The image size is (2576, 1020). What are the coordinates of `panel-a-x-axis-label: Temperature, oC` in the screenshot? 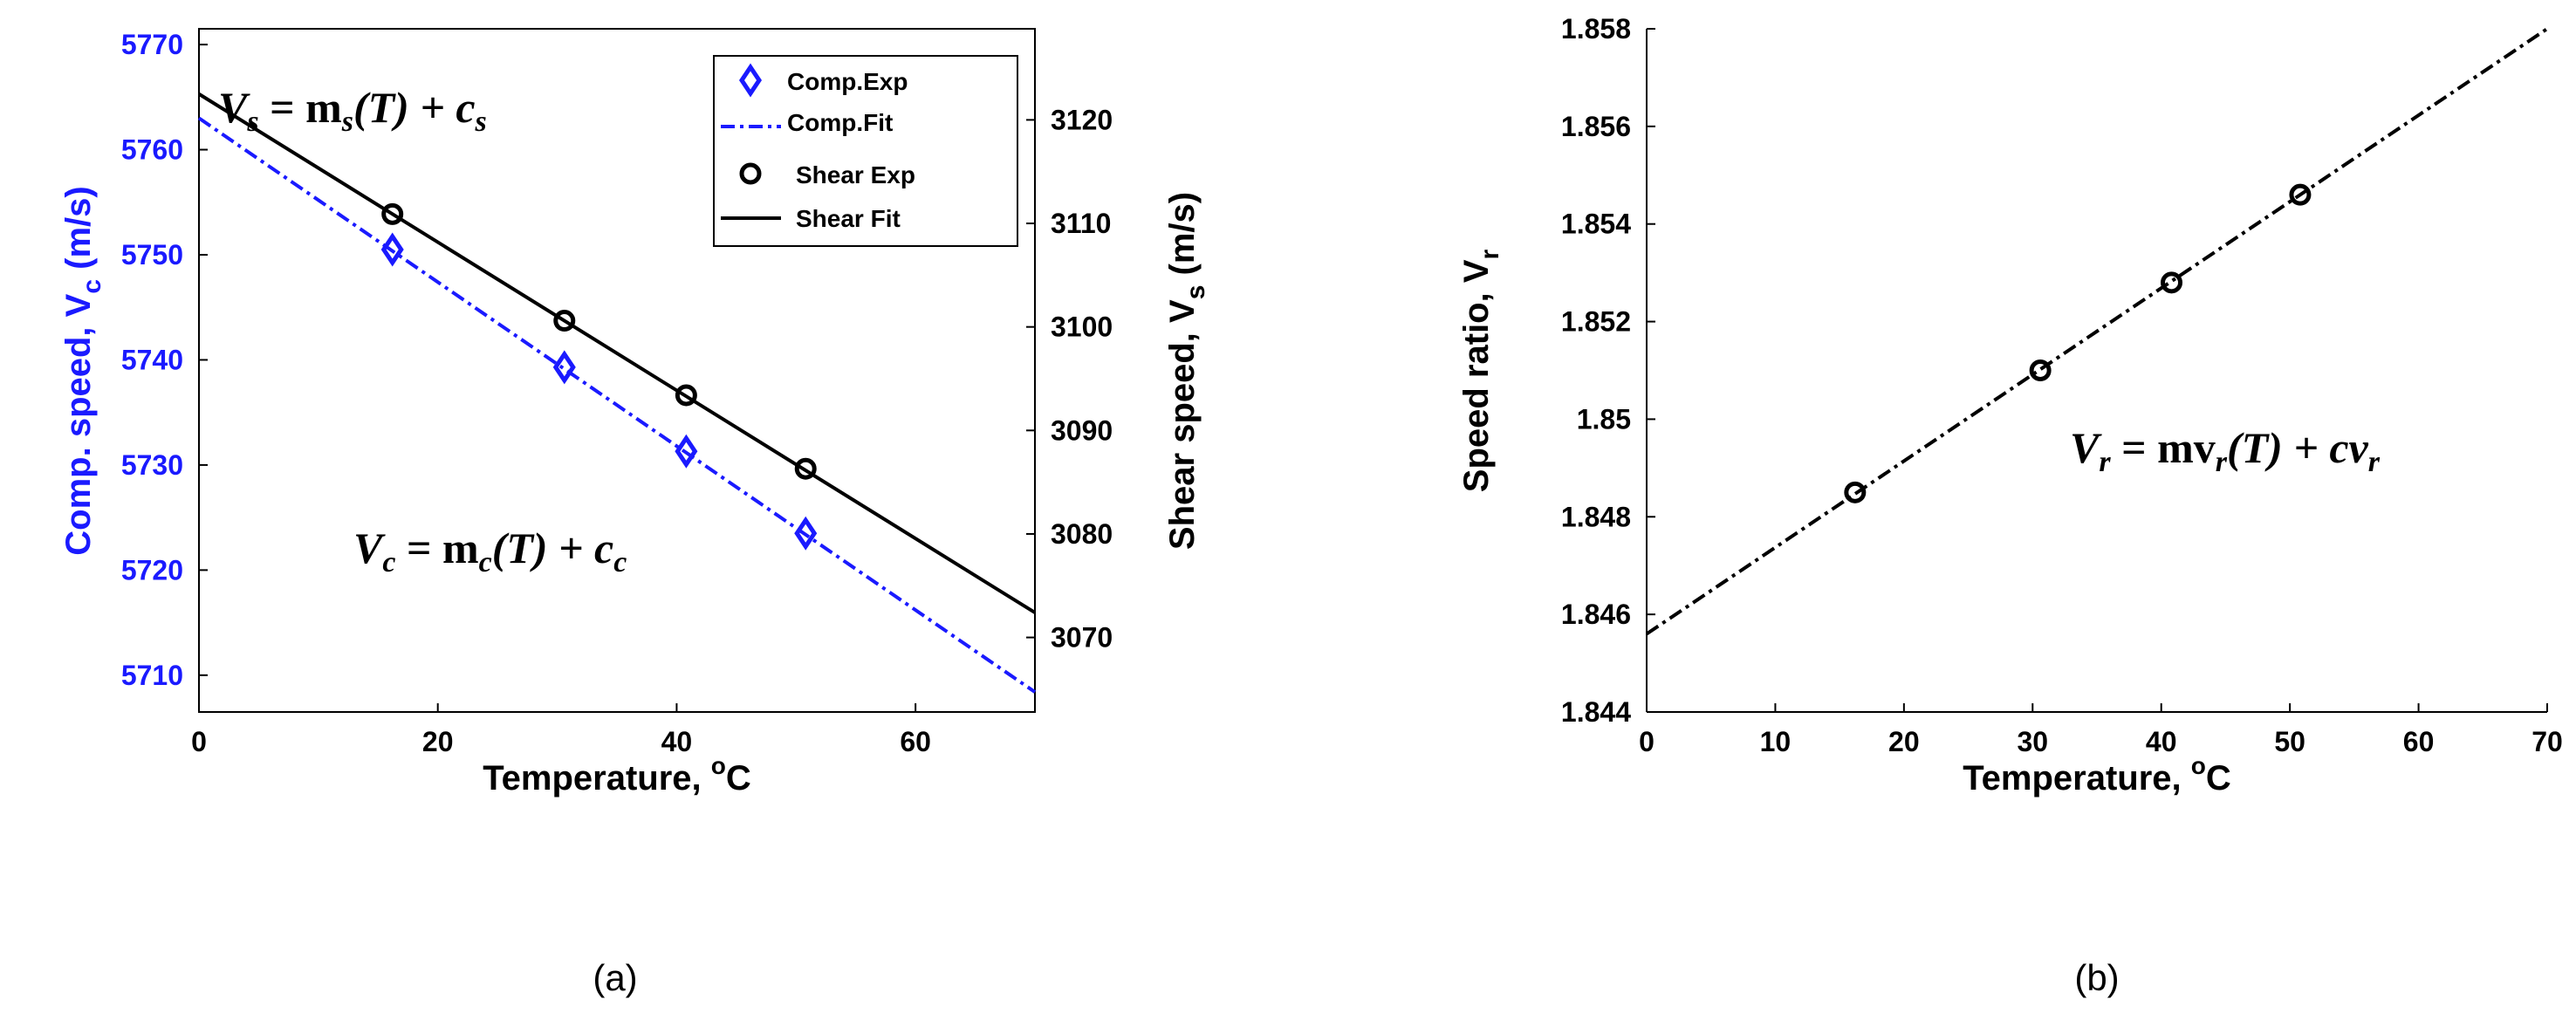 It's located at (617, 775).